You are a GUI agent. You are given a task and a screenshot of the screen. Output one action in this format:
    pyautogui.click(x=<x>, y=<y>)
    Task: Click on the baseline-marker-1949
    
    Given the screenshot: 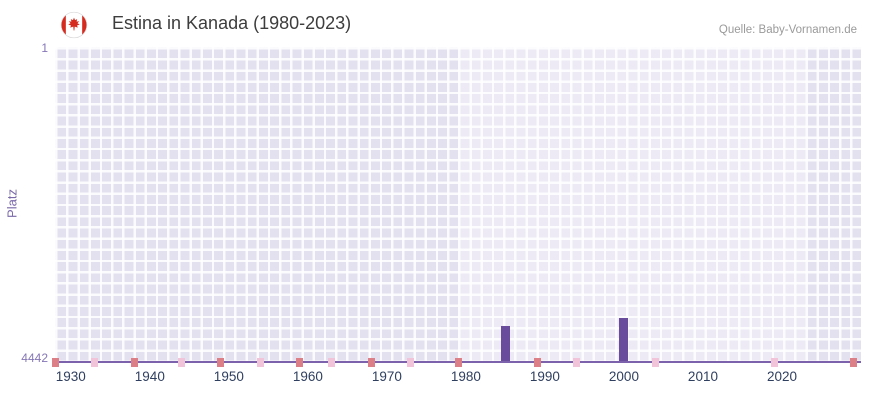 What is the action you would take?
    pyautogui.click(x=221, y=362)
    